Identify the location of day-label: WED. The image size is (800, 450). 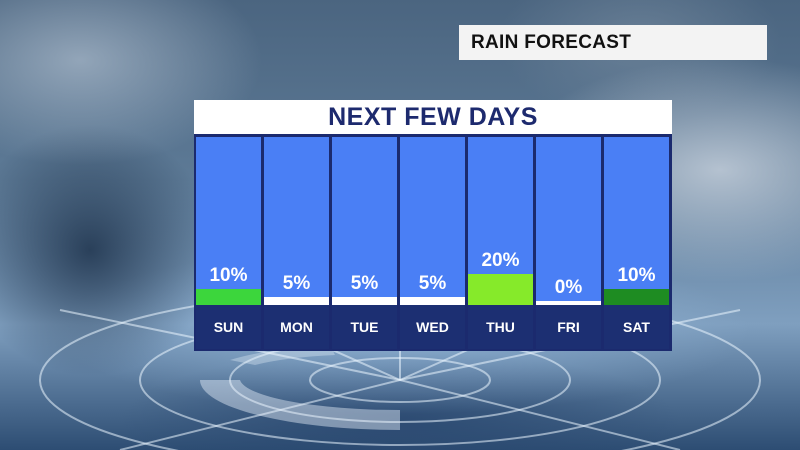
(432, 327).